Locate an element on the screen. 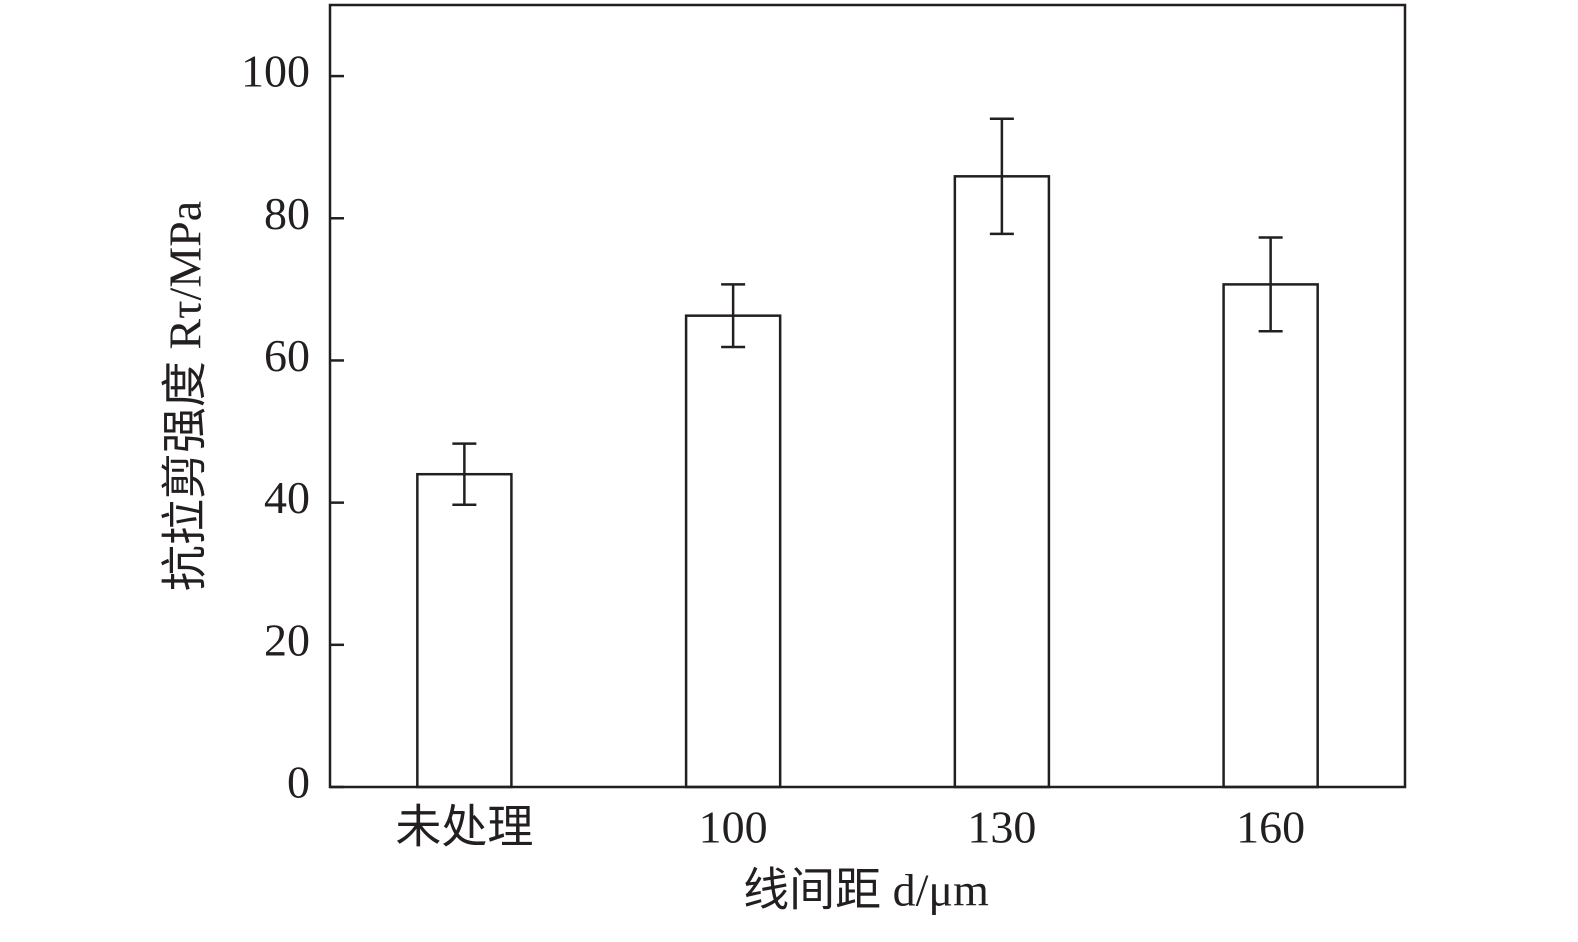  y-tick-label: 100 is located at coordinates (275, 71).